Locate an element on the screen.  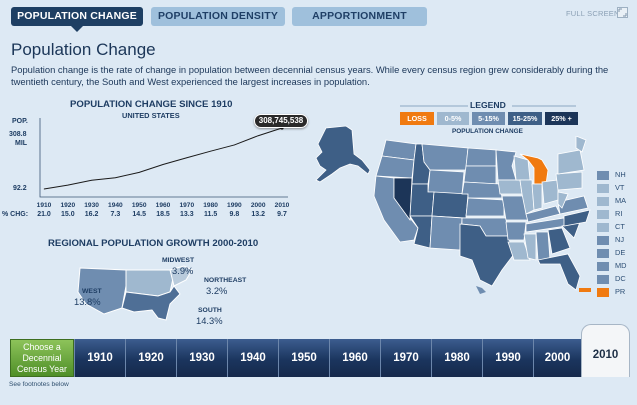
midwest-region is located at coordinates (150, 283).